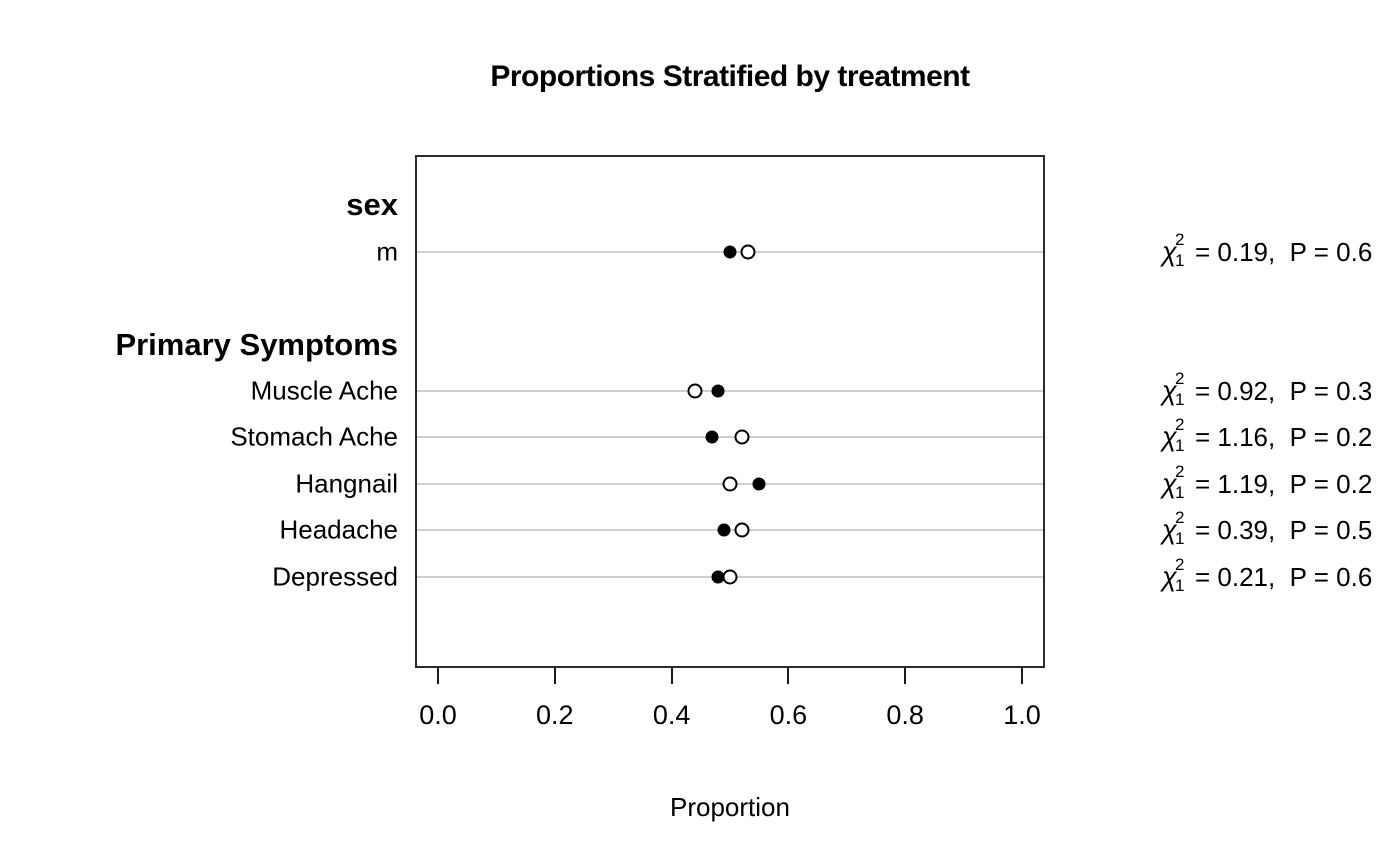 The height and width of the screenshot is (866, 1400). What do you see at coordinates (1280, 391) in the screenshot?
I see `stat-values: = 0.92, P = 0.3` at bounding box center [1280, 391].